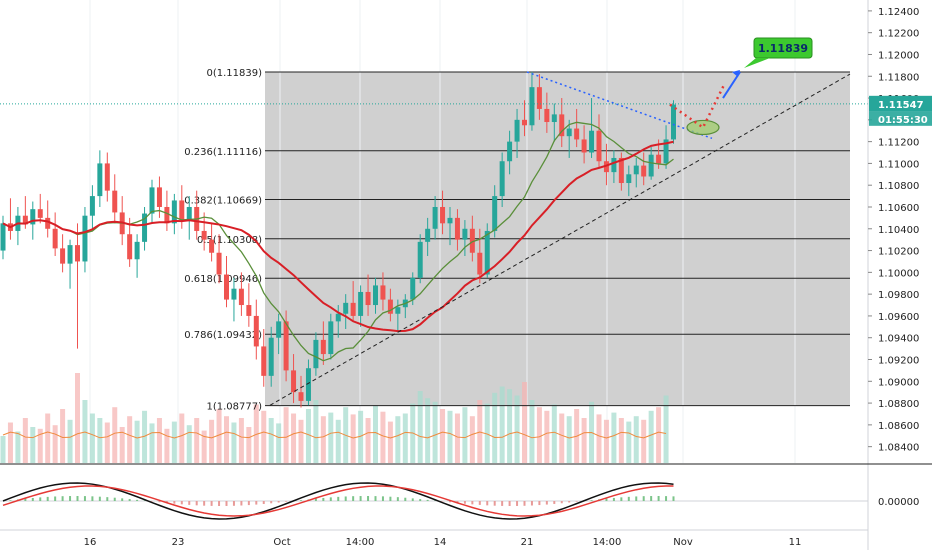 This screenshot has height=554, width=932. What do you see at coordinates (757, 63) in the screenshot?
I see `target-badge-pointer` at bounding box center [757, 63].